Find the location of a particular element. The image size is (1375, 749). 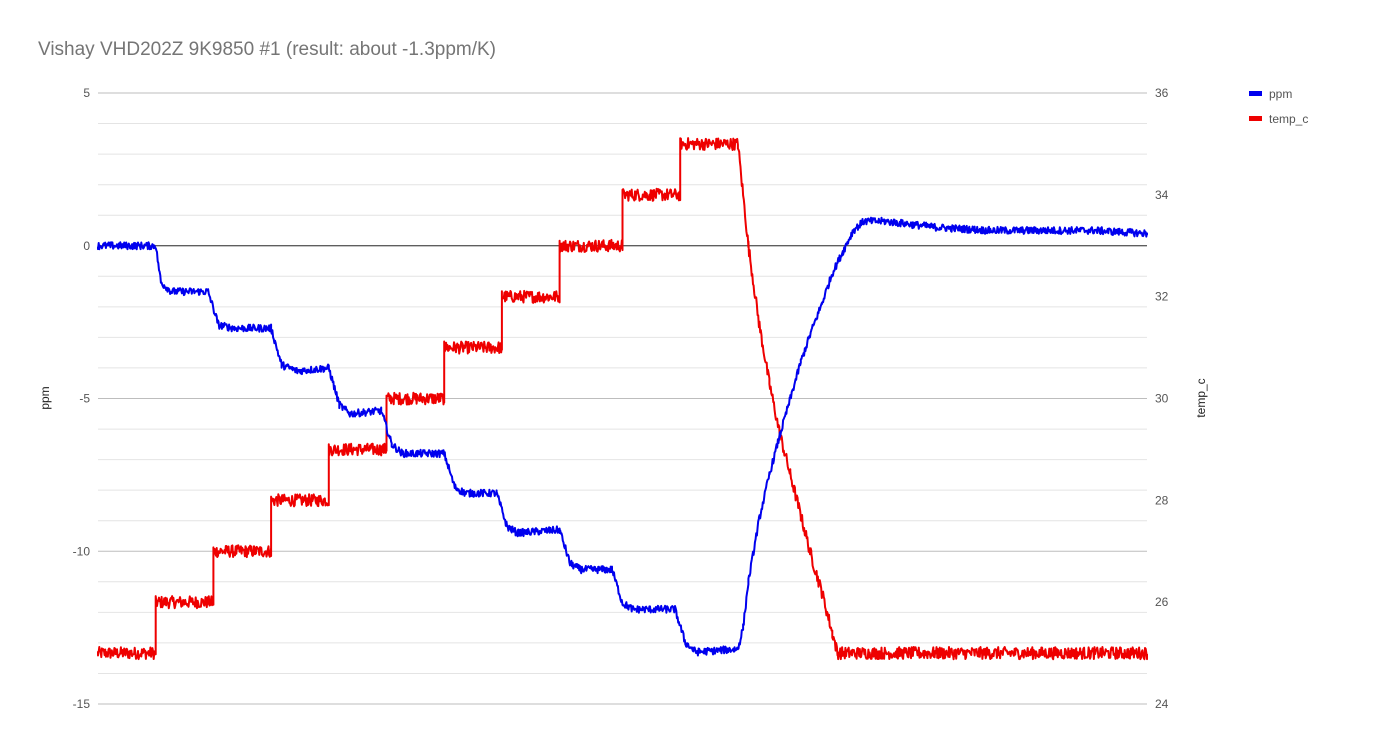

right-axis-ticks: 36 34 32 30 28 26 24 is located at coordinates (1162, 398).